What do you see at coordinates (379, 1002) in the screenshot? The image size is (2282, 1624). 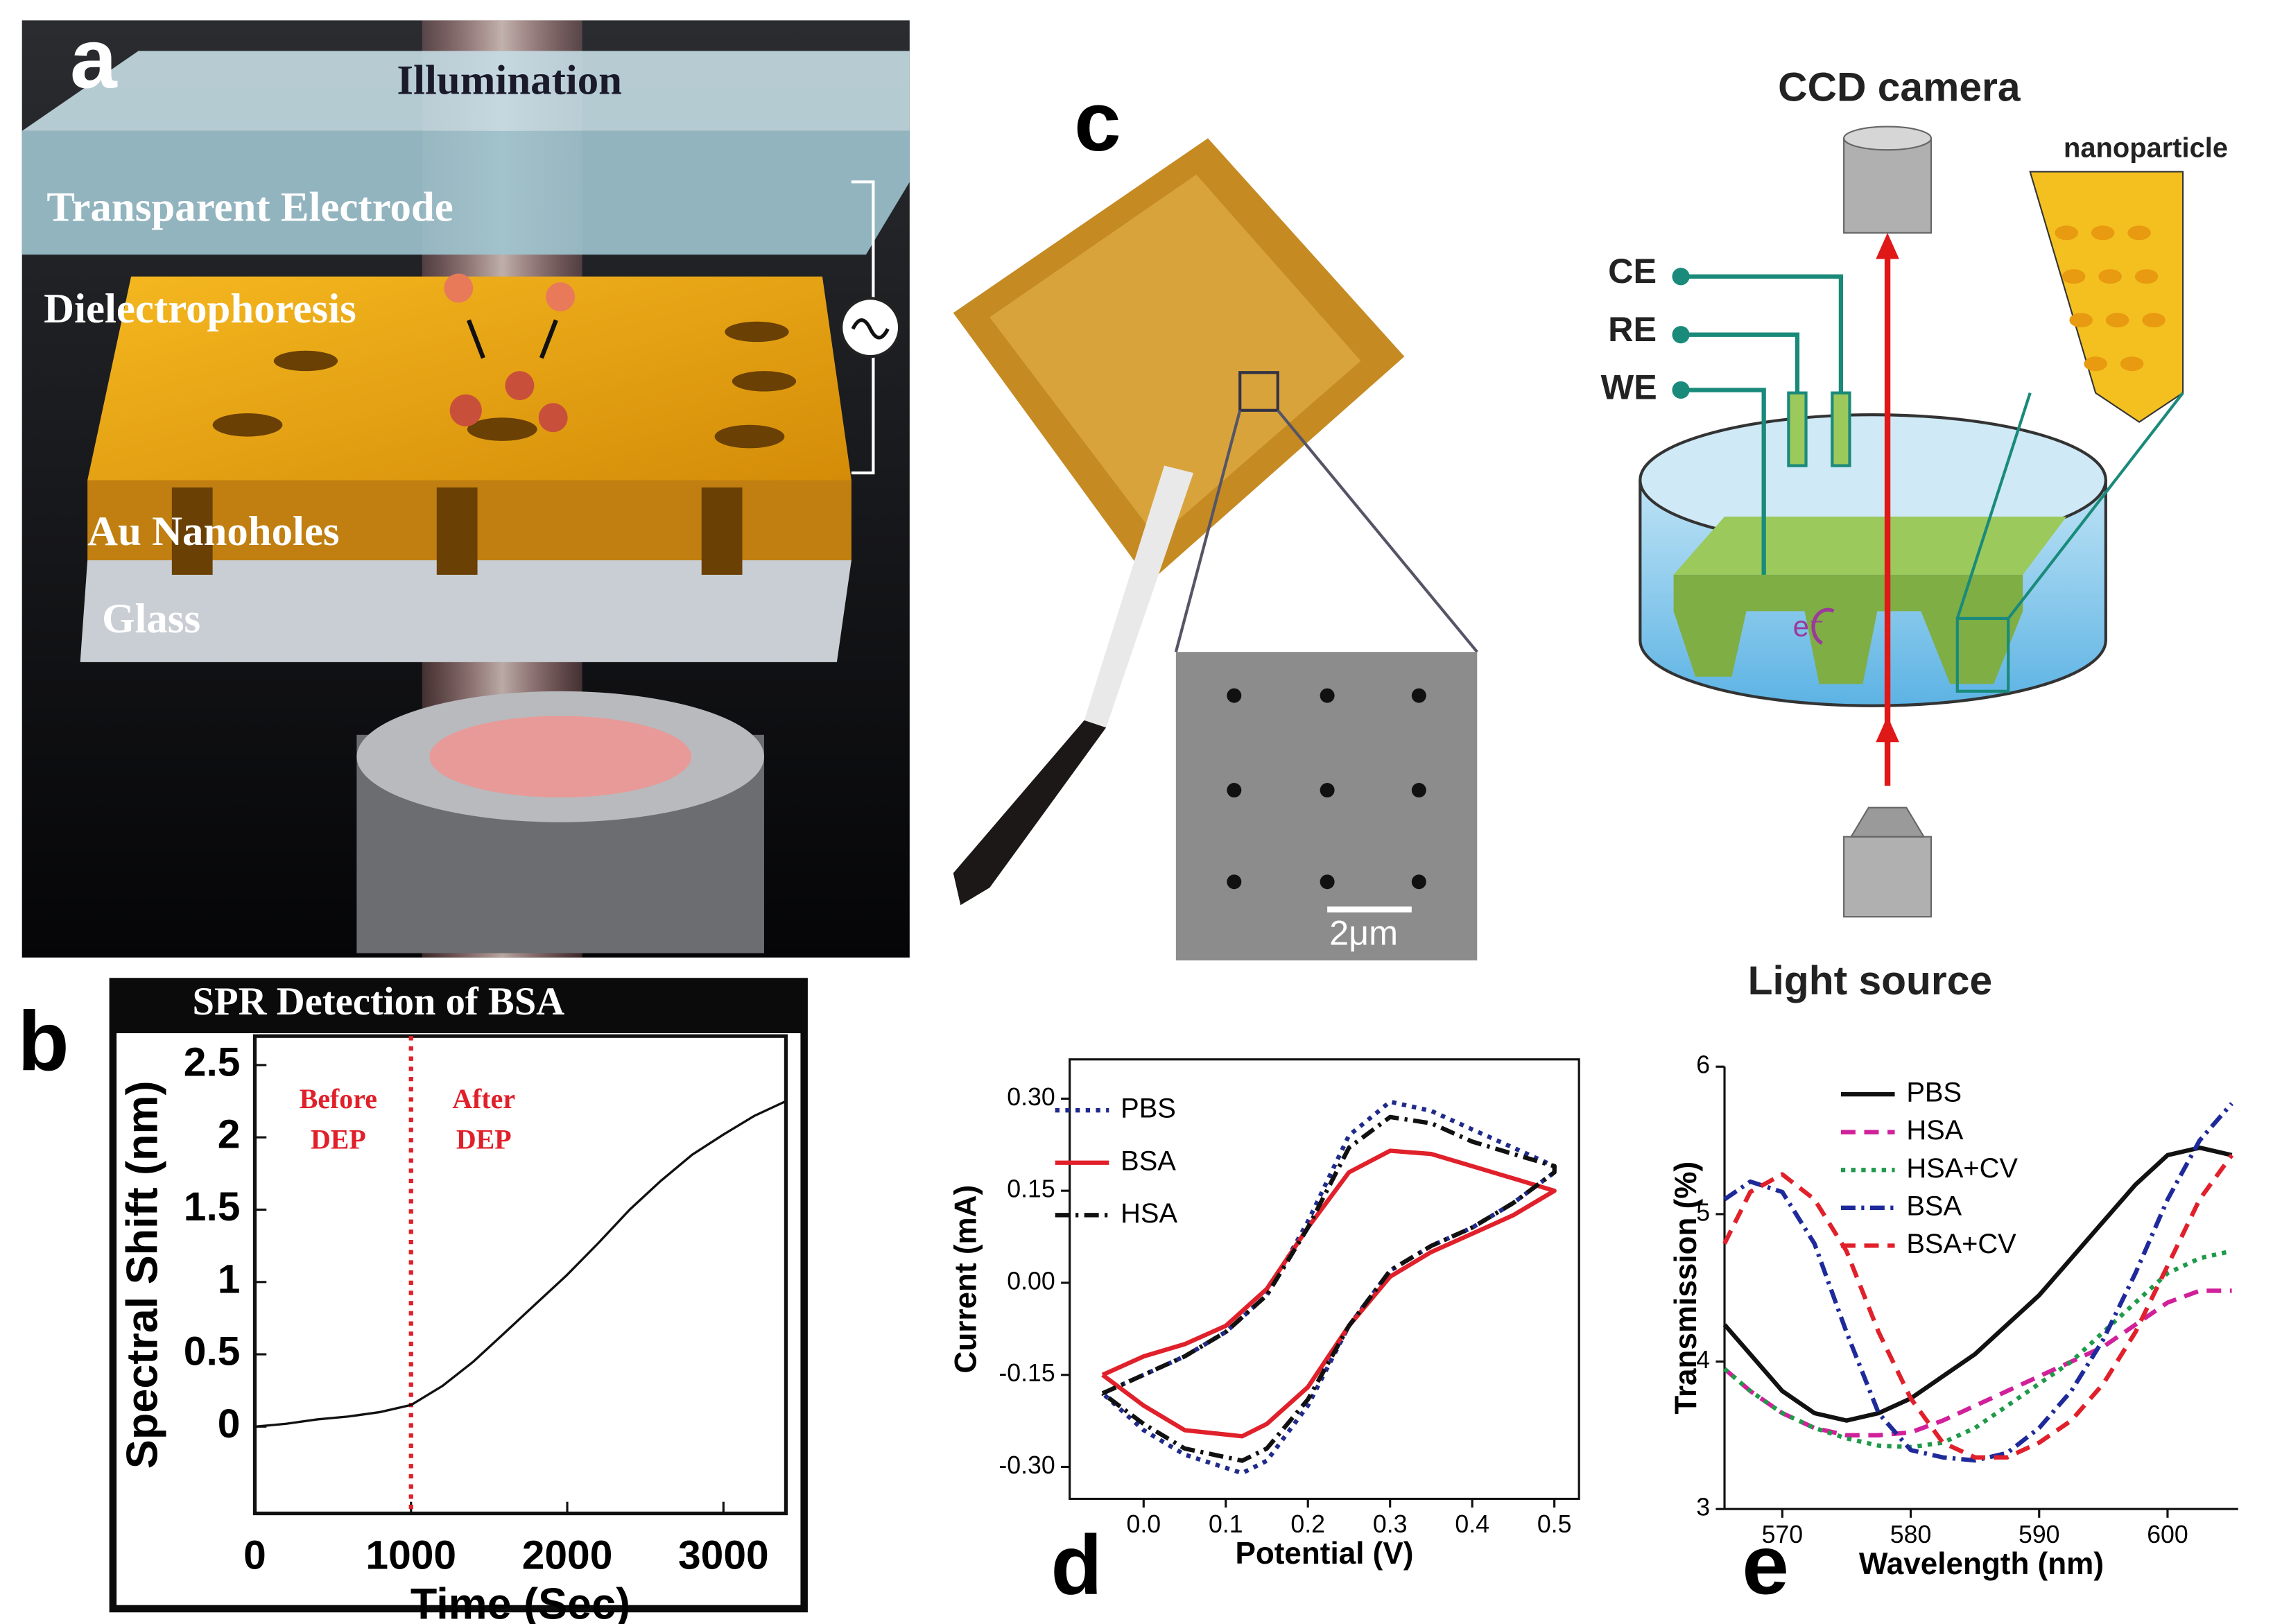 I see `chart-title: SPR Detection of BSA` at bounding box center [379, 1002].